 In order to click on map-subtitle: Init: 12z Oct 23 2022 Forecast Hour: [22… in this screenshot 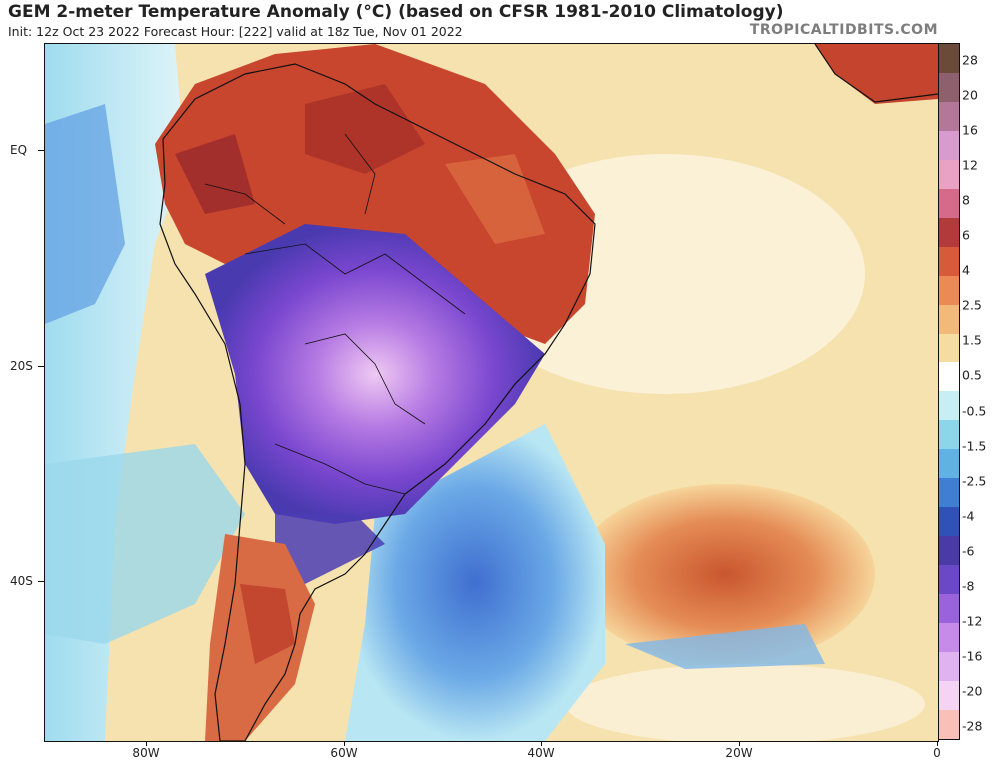, I will do `click(235, 31)`.